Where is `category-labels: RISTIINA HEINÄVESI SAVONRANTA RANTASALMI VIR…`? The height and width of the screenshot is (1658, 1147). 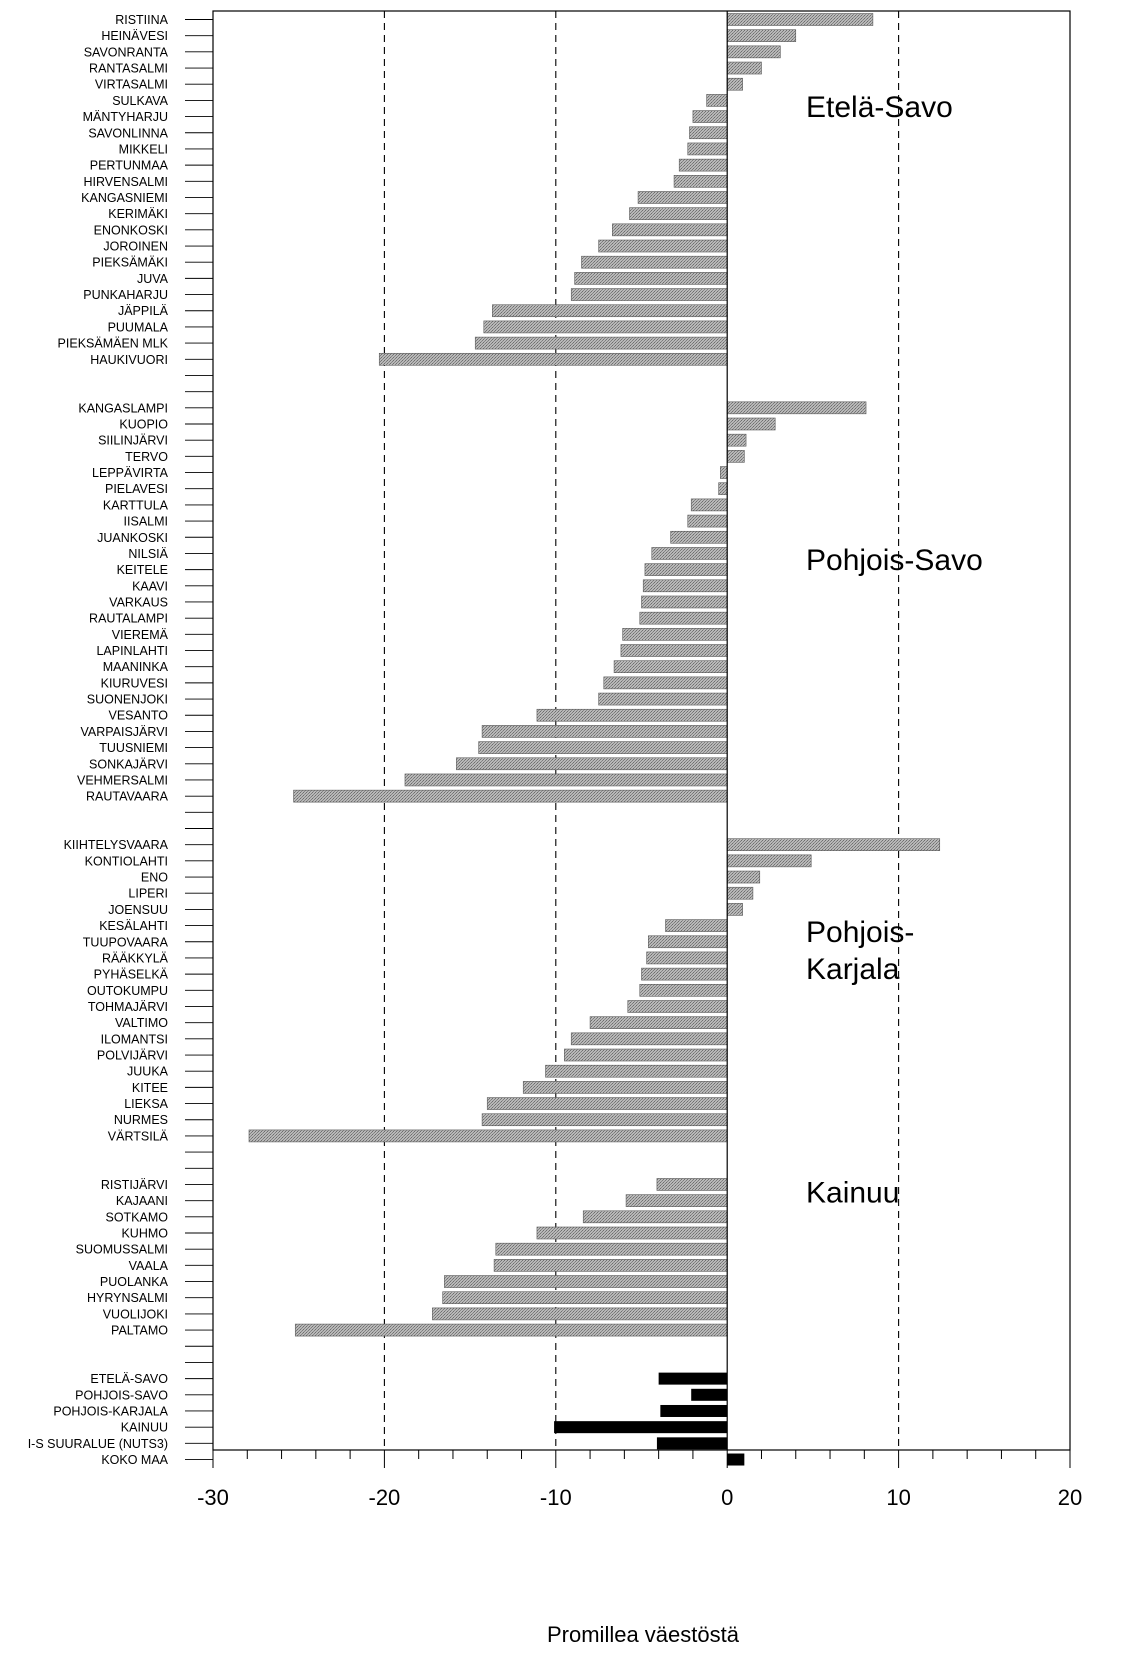 category-labels: RISTIINA HEINÄVESI SAVONRANTA RANTASALMI VIR… is located at coordinates (98, 740).